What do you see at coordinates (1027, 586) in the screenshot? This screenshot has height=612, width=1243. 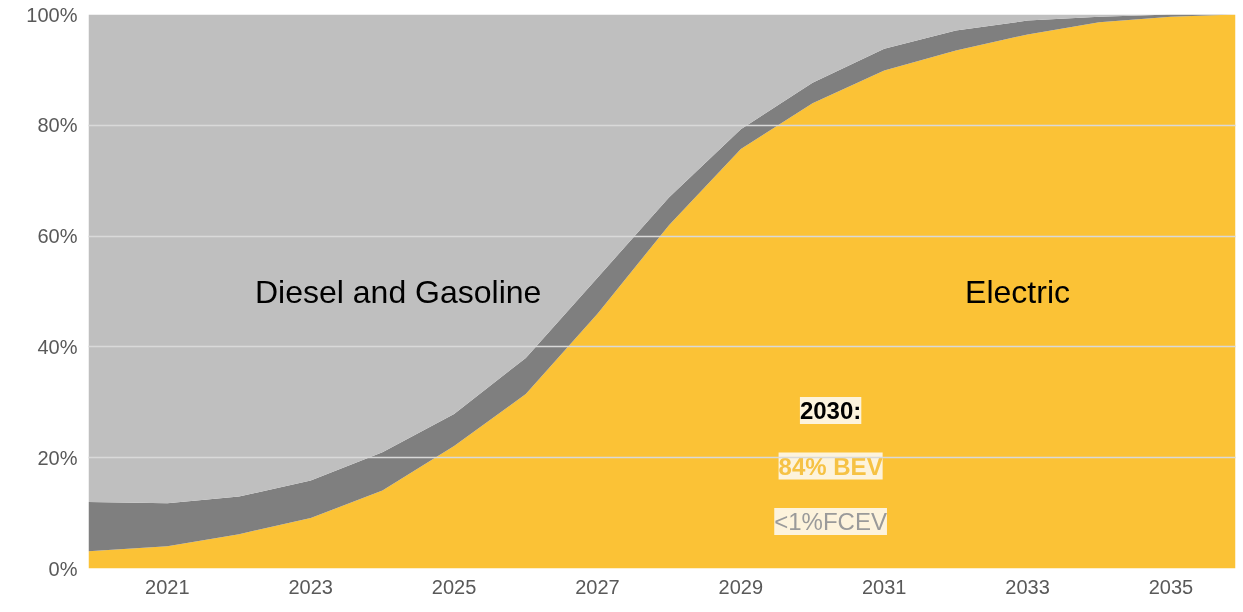 I see `x-tick-label: 2033` at bounding box center [1027, 586].